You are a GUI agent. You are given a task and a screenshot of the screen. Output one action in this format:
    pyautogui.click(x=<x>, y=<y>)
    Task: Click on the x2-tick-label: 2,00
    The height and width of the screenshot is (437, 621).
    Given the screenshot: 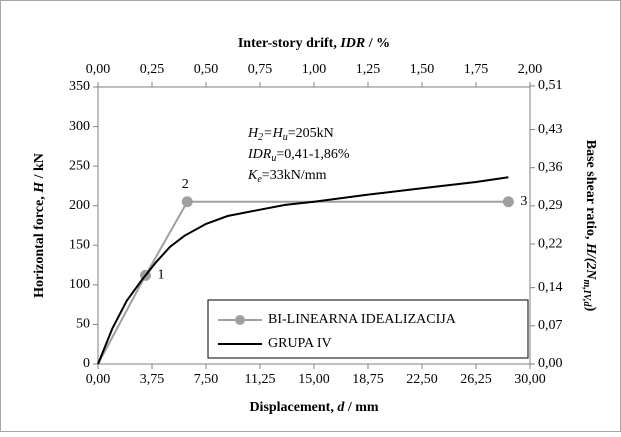 What is the action you would take?
    pyautogui.click(x=530, y=69)
    